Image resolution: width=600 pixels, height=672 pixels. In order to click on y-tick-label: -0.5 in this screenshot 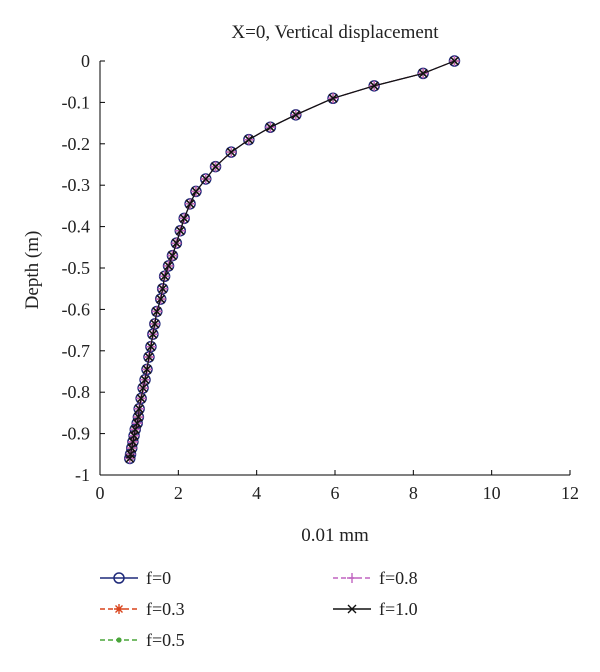, I will do `click(76, 268)`.